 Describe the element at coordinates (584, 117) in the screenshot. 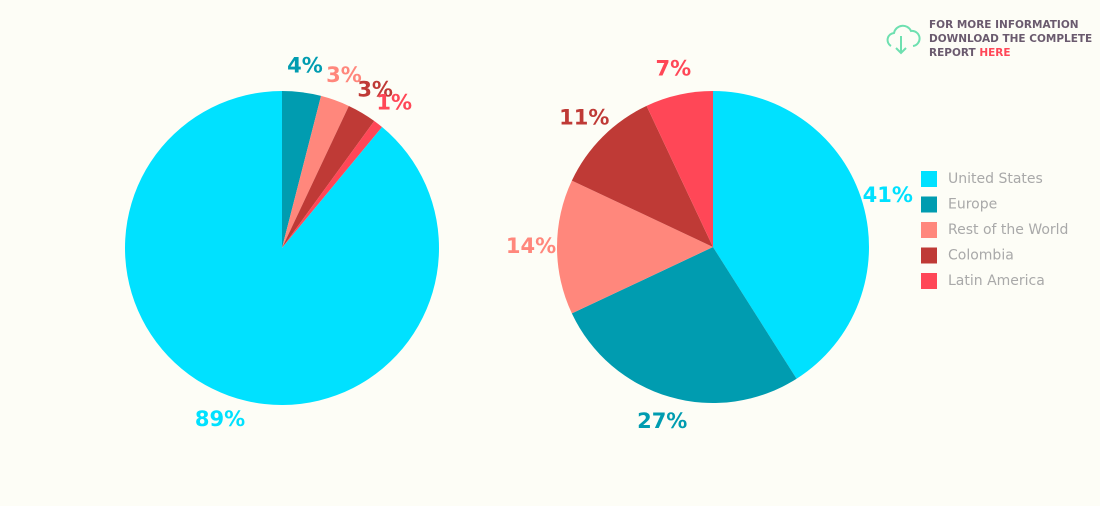

I see `value-label: 11%` at that location.